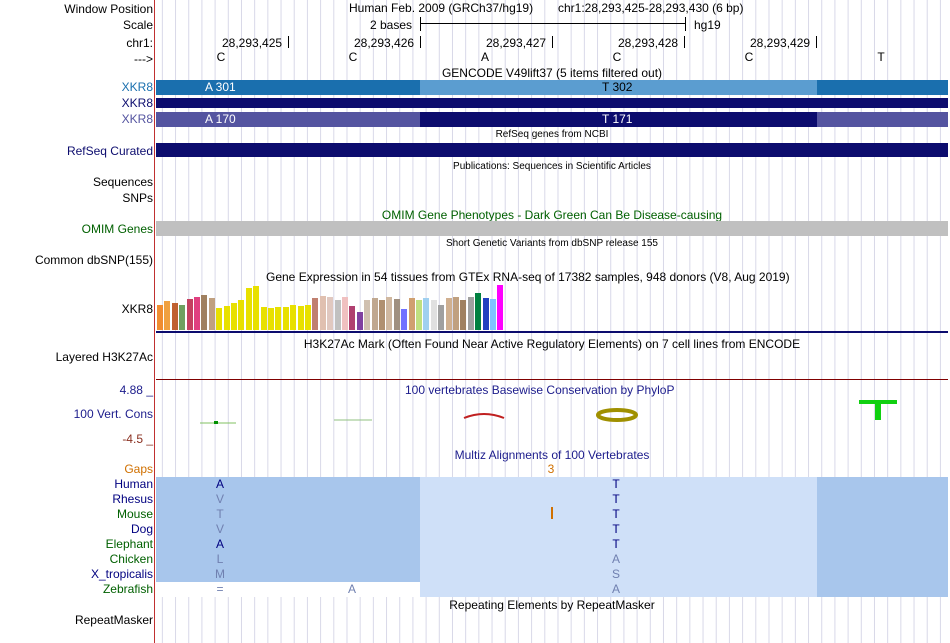 This screenshot has height=643, width=950. What do you see at coordinates (117, 229) in the screenshot?
I see `omim-label: OMIM Genes` at bounding box center [117, 229].